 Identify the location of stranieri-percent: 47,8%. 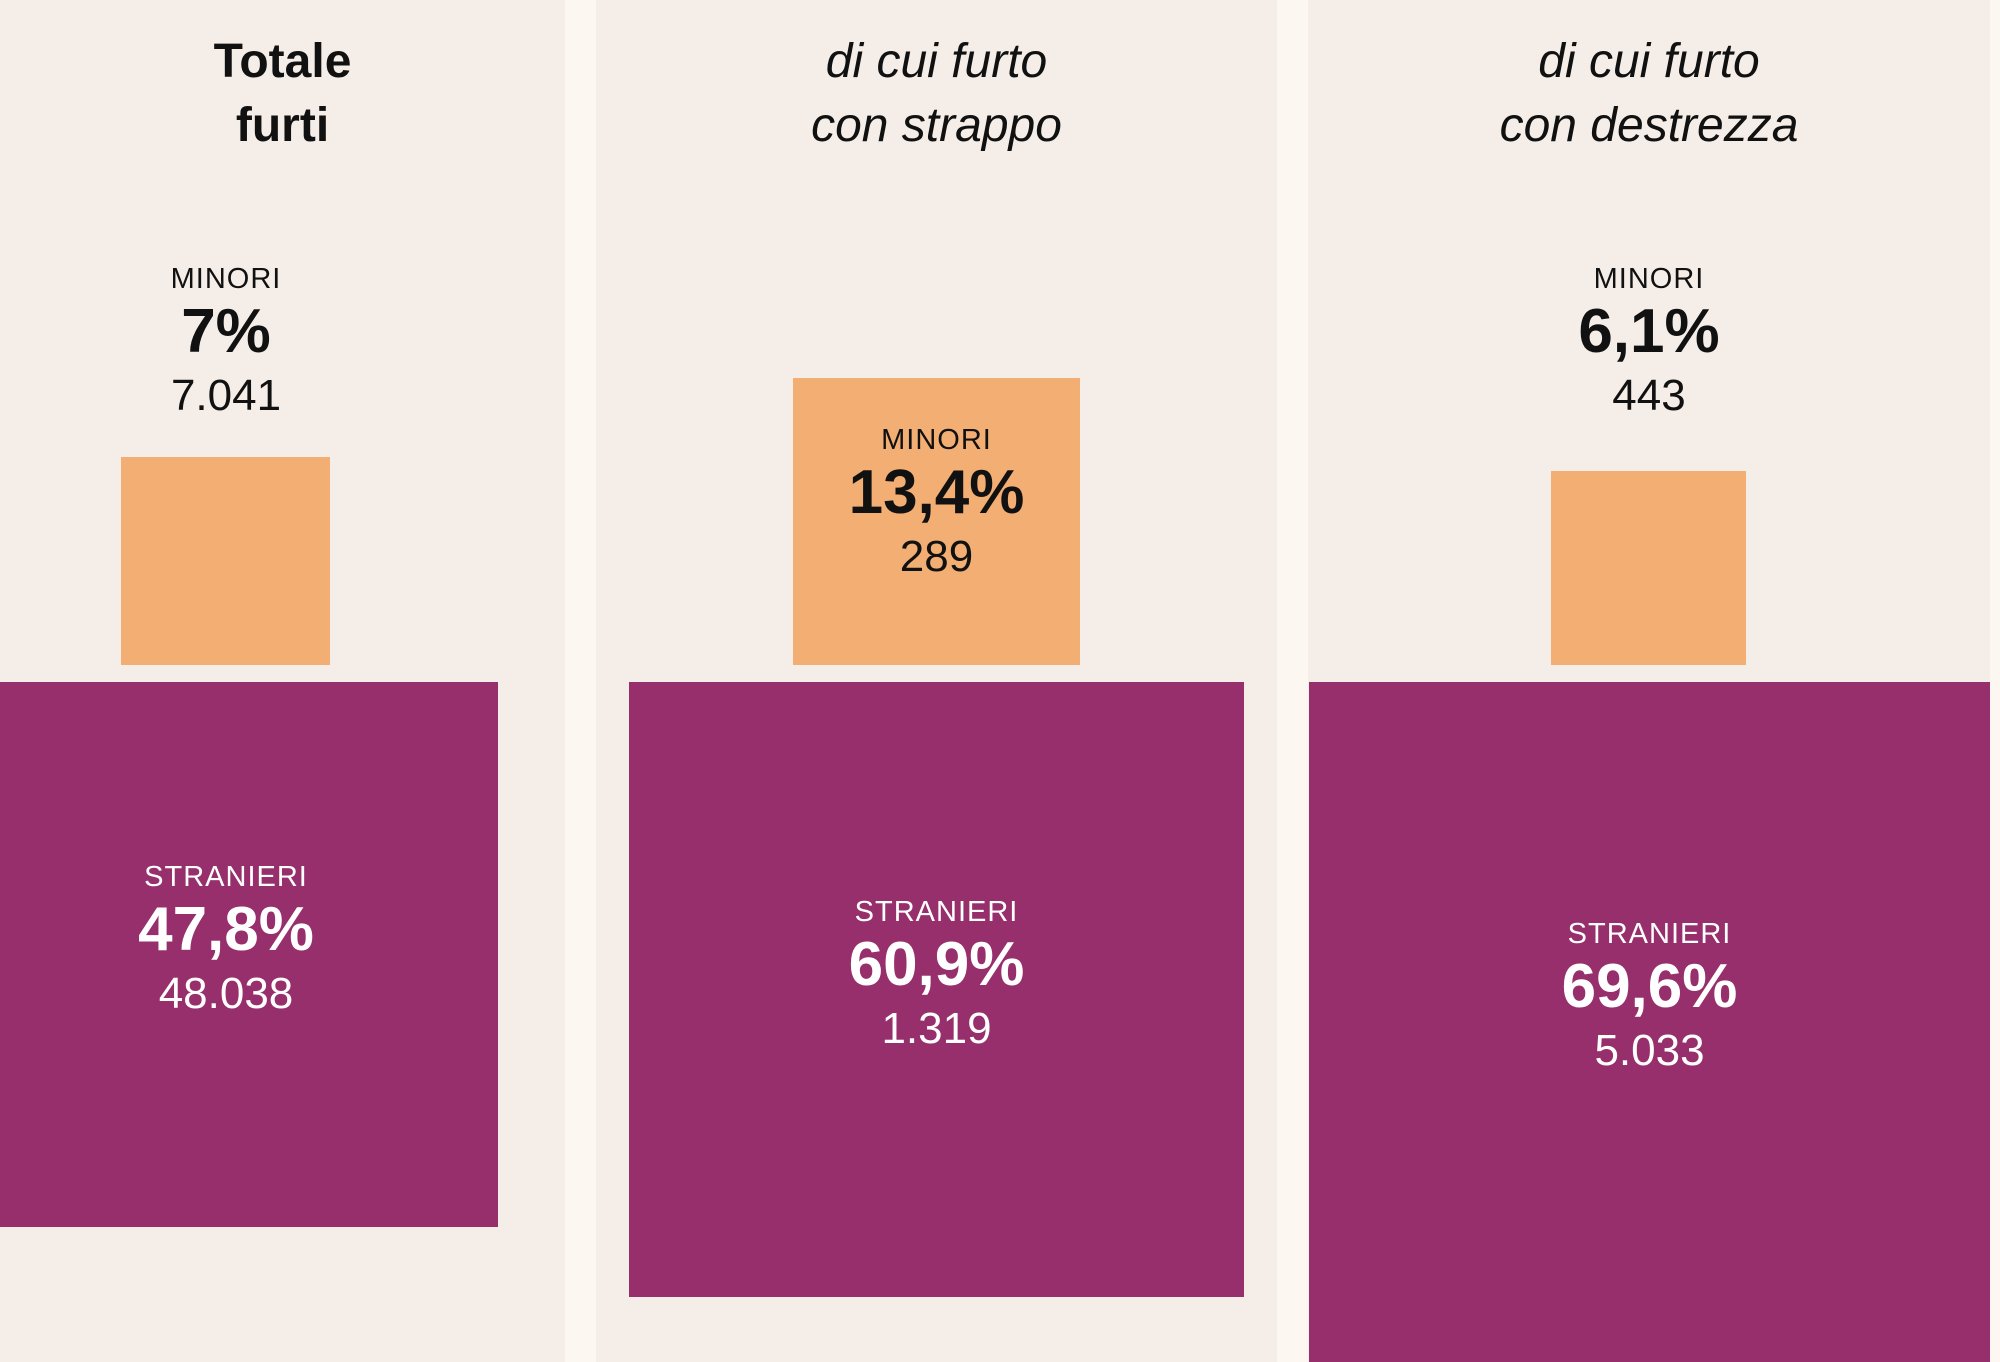
(226, 929).